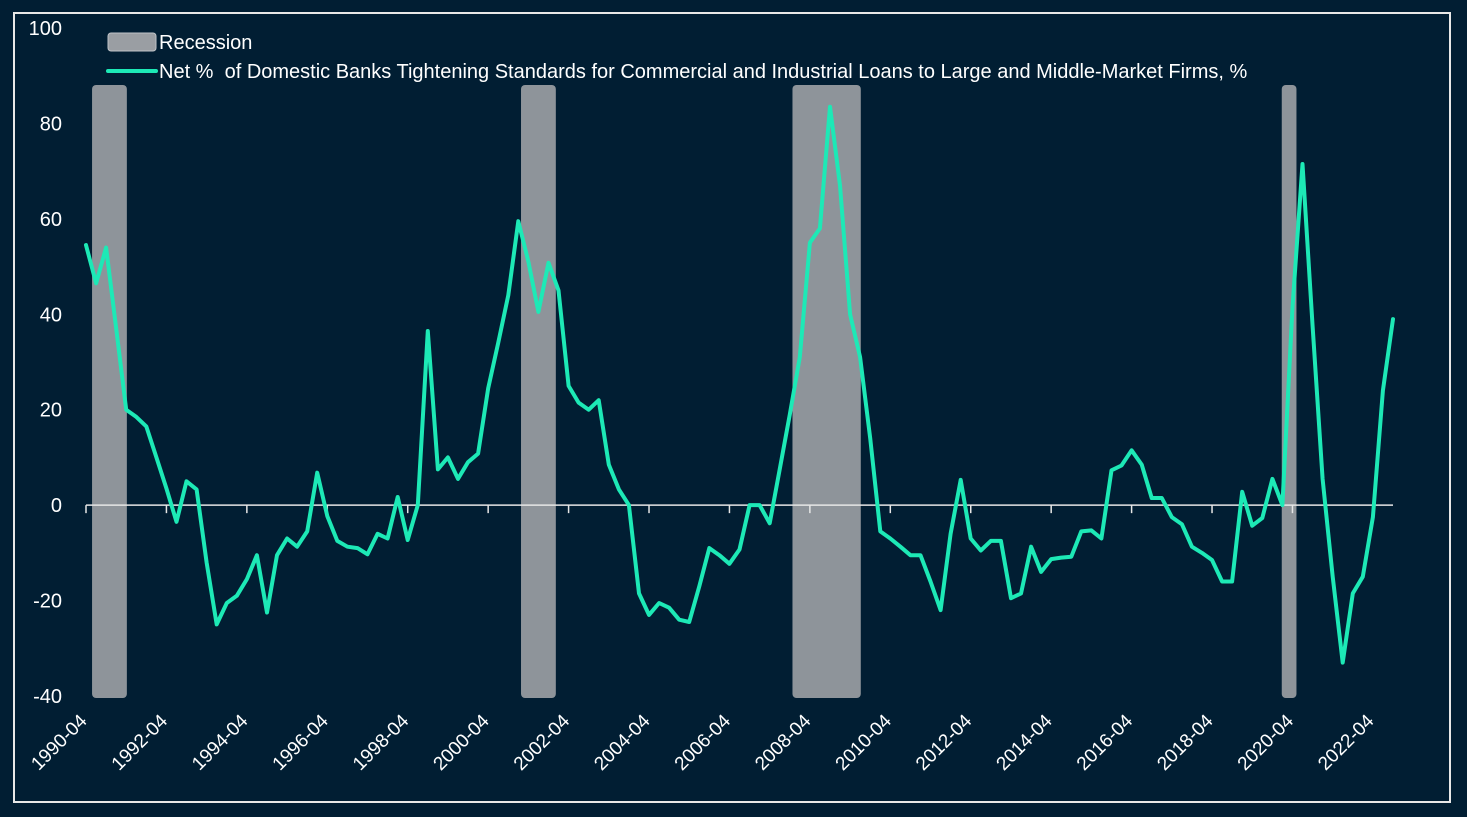 The image size is (1467, 817). I want to click on x-tick-label: 2010-04, so click(864, 742).